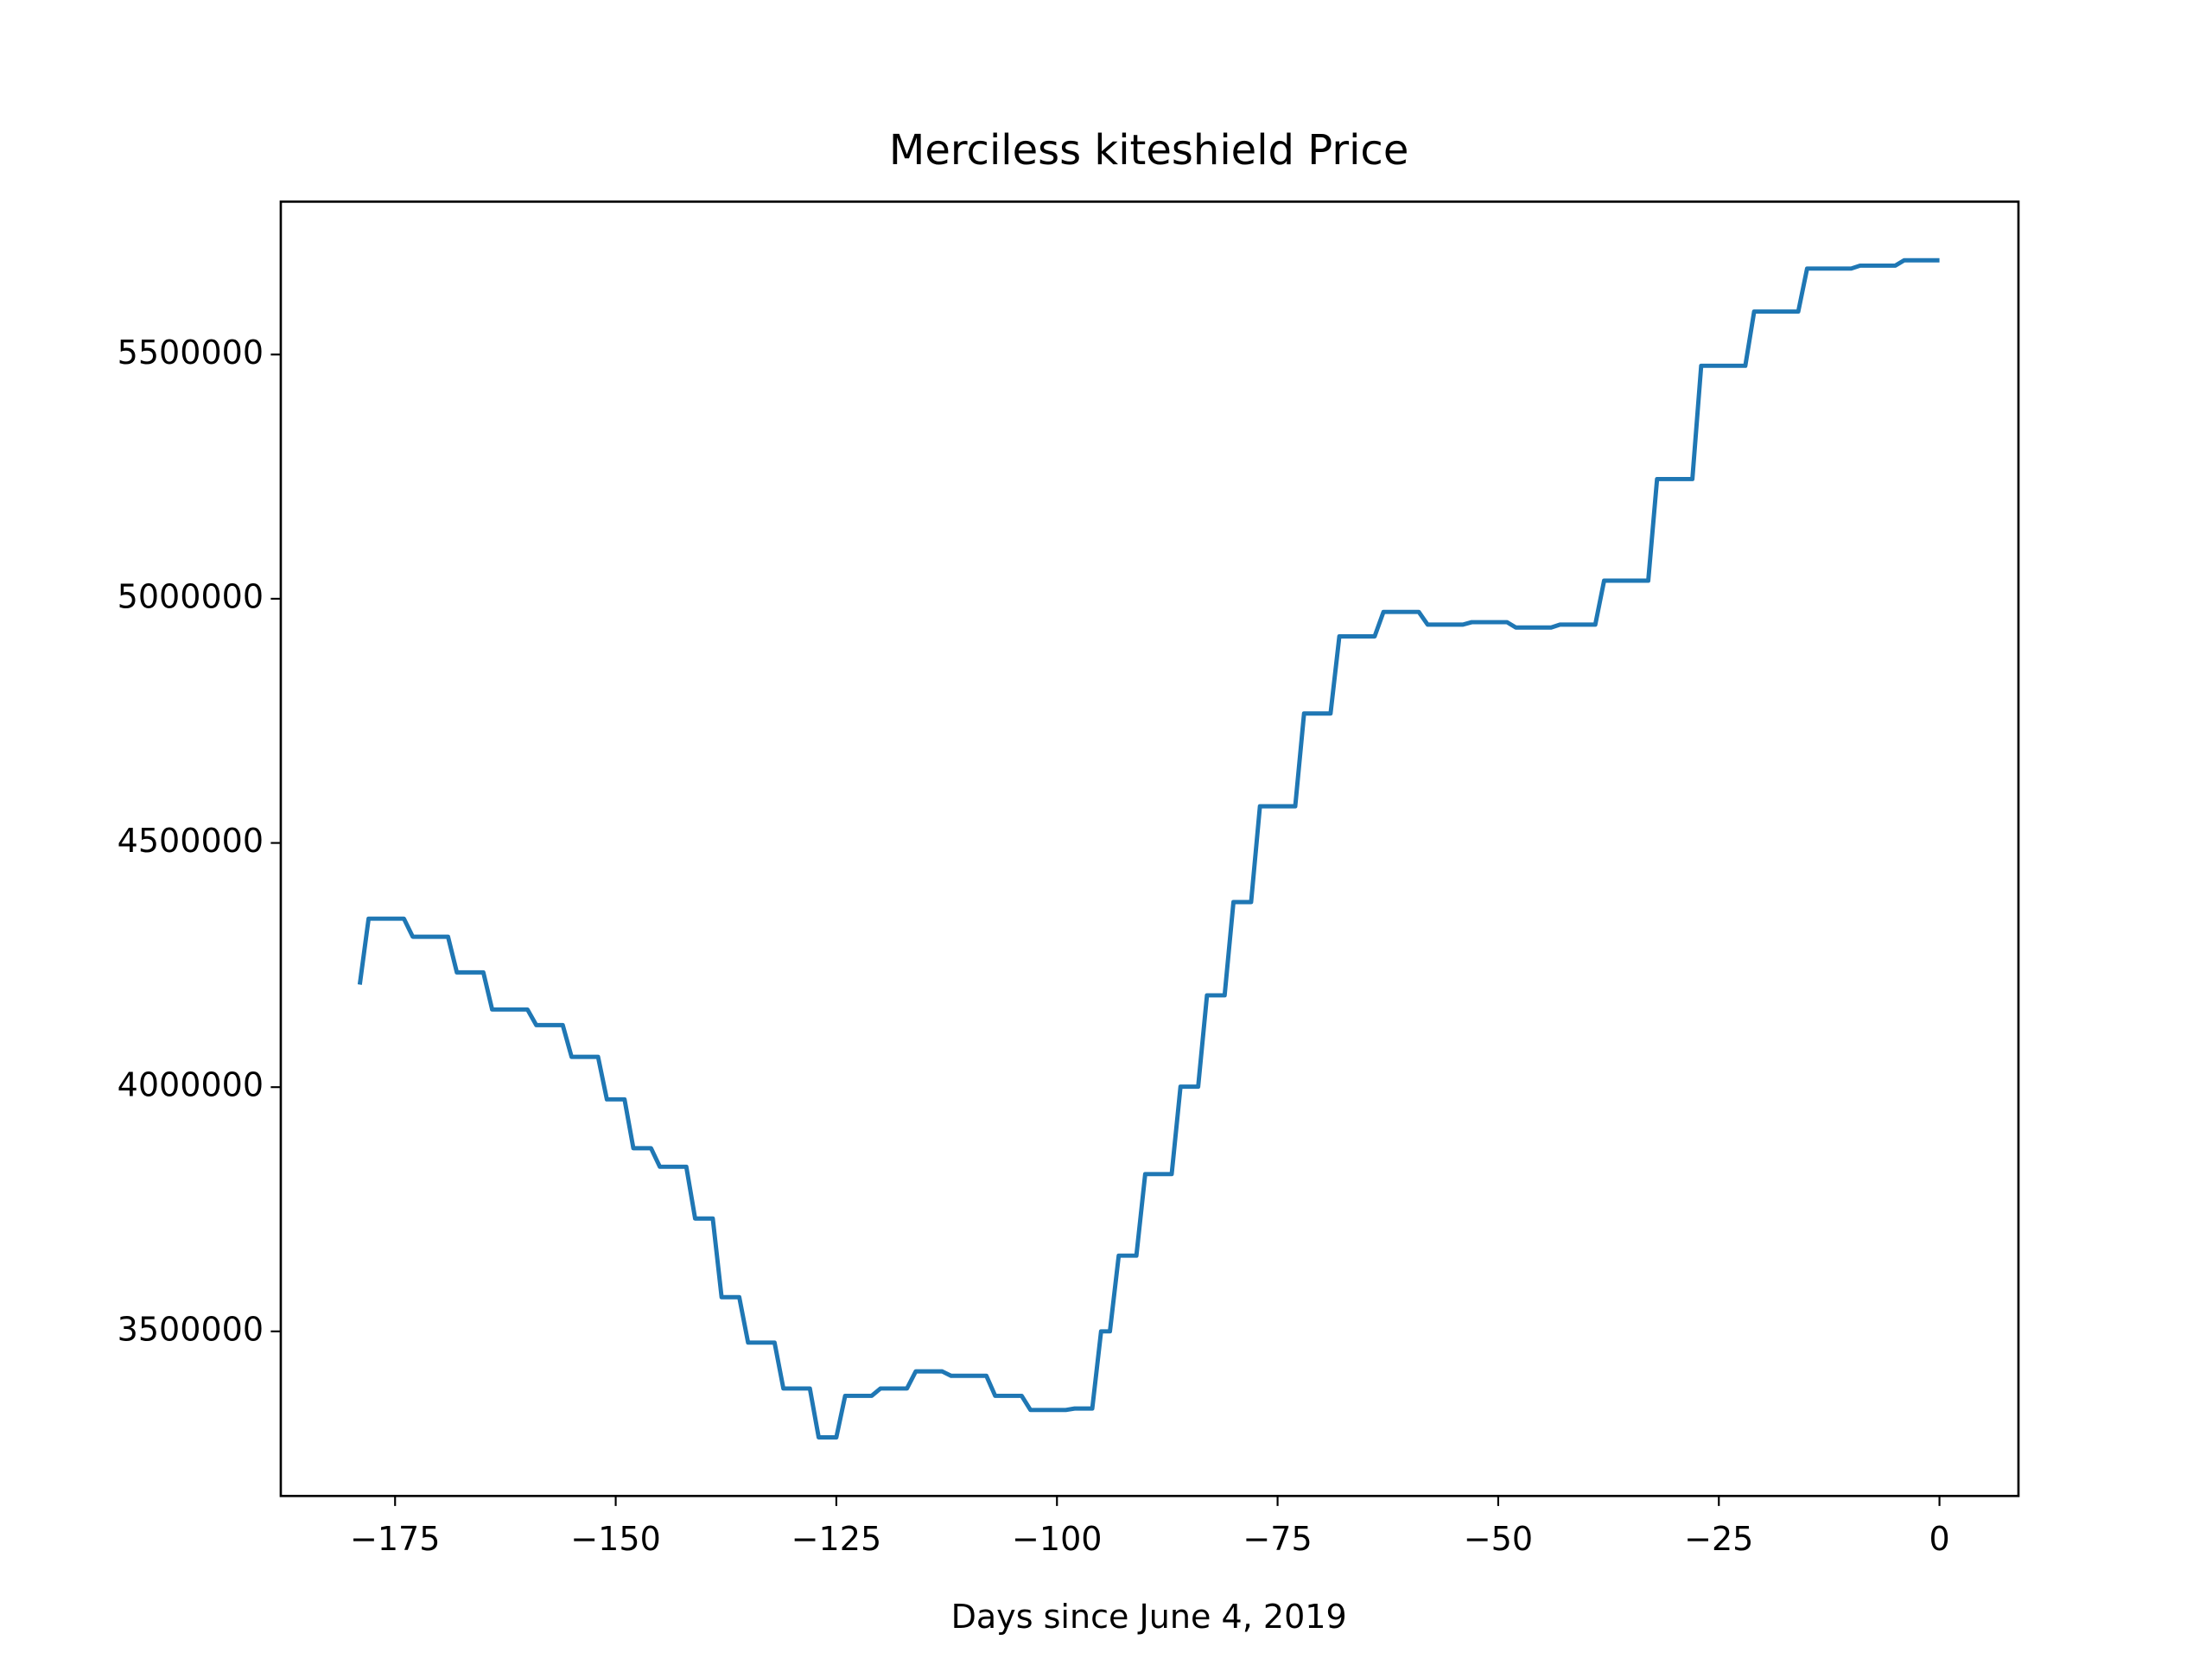 The height and width of the screenshot is (1659, 2212). I want to click on x-axis-label: Days since June 4, 2019, so click(1149, 1617).